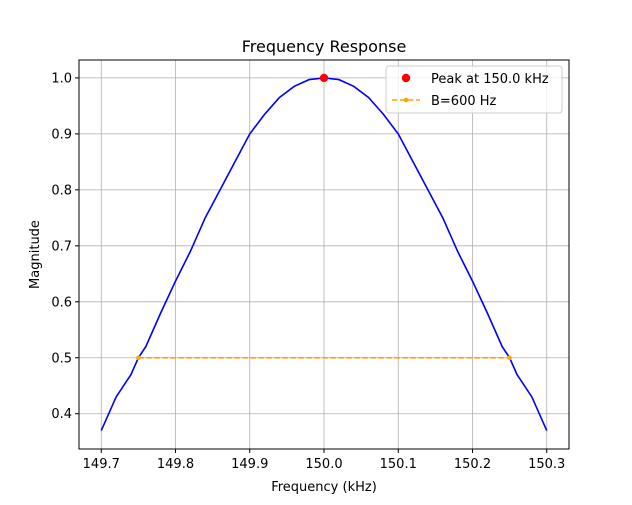 This screenshot has height=505, width=632. I want to click on y-tick-label: 0.9, so click(61, 134).